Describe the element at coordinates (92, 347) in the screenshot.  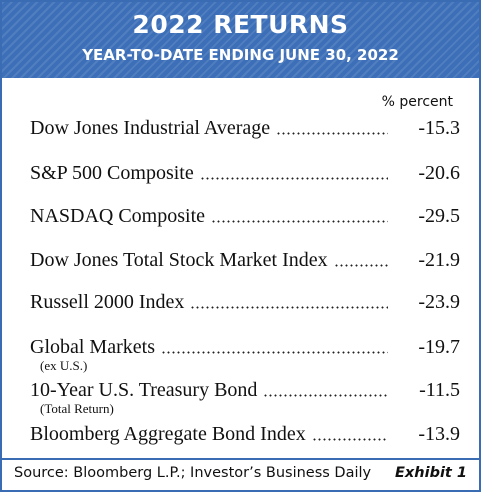
I see `row-name: Global Markets` at that location.